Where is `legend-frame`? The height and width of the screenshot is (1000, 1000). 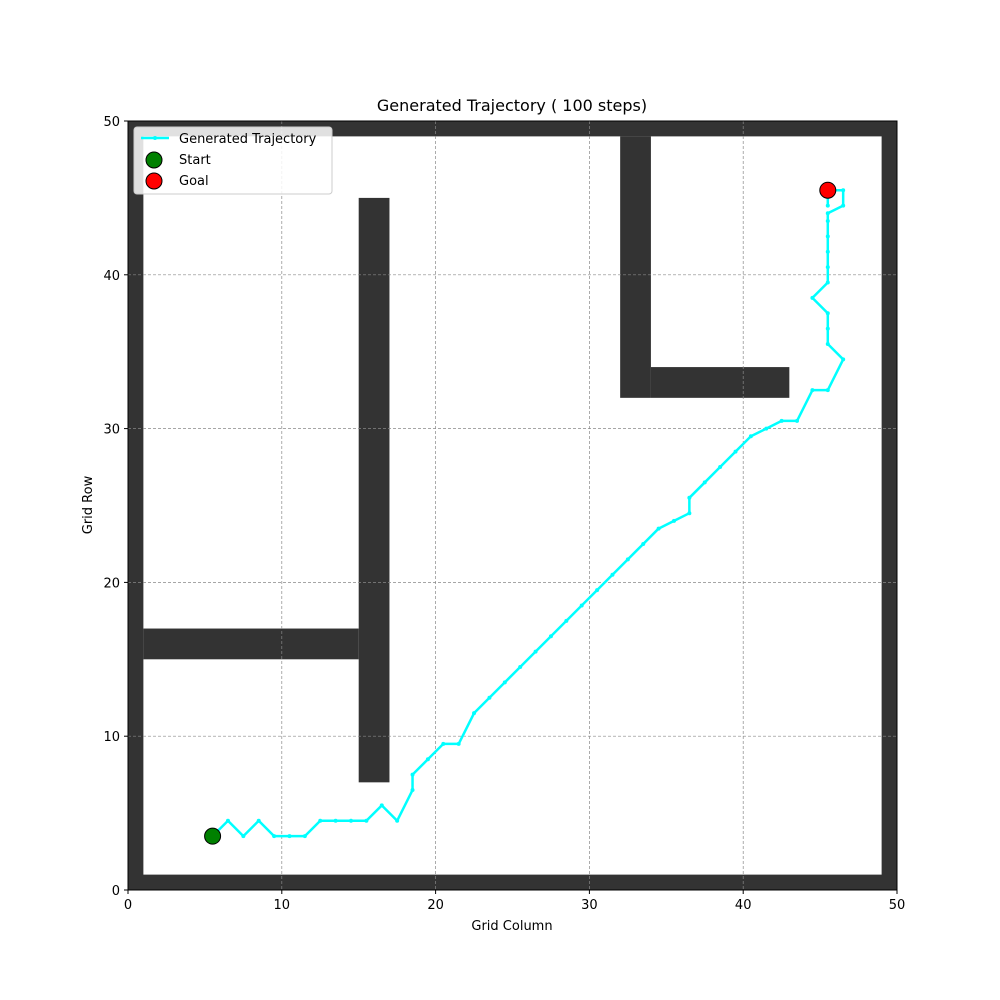
legend-frame is located at coordinates (233, 160).